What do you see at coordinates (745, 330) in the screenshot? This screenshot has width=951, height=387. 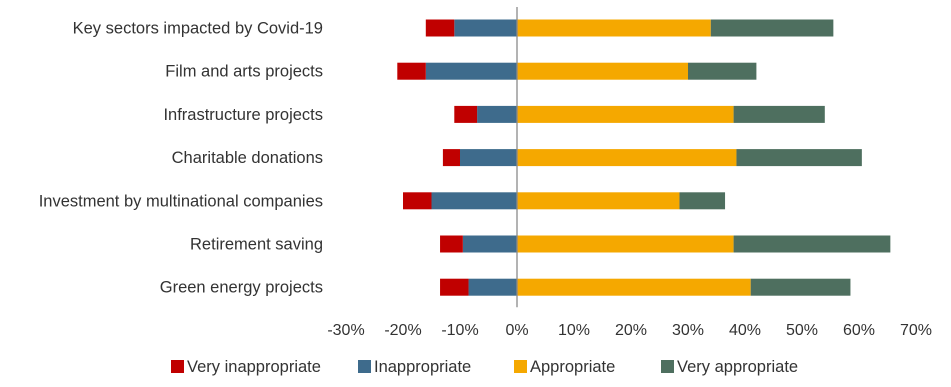 I see `x-tick-label: 40%` at bounding box center [745, 330].